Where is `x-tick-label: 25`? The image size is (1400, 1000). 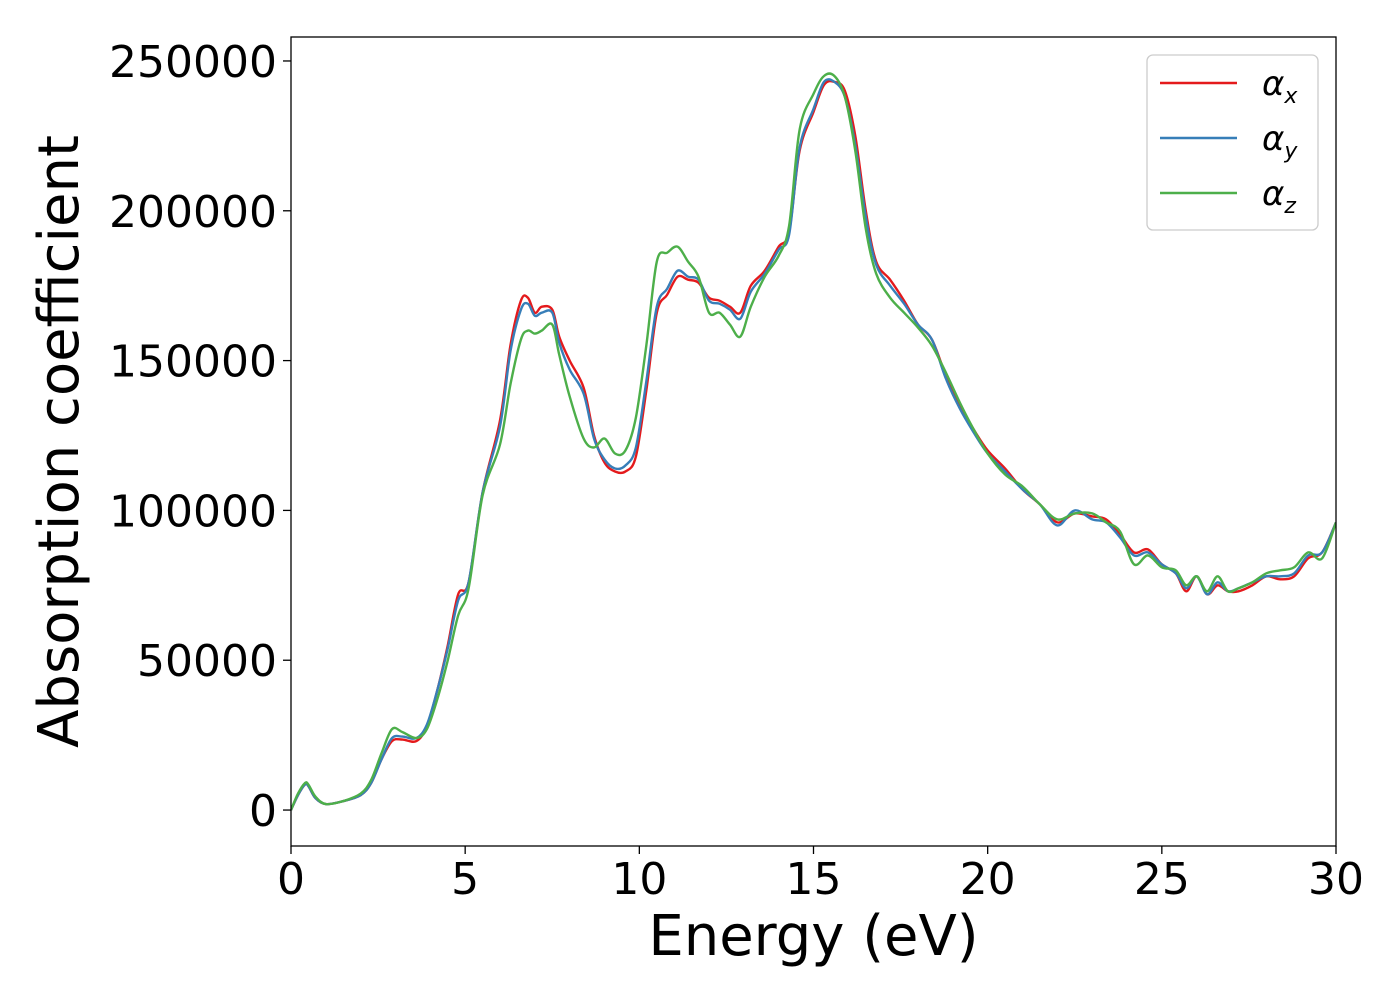 x-tick-label: 25 is located at coordinates (1162, 879).